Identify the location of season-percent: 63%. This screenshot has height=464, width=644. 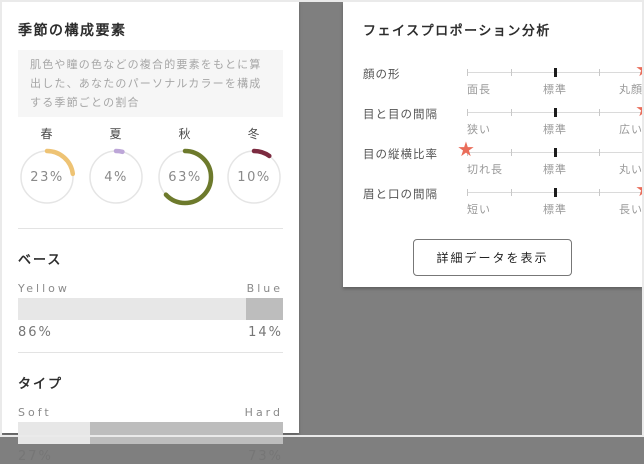
(185, 177).